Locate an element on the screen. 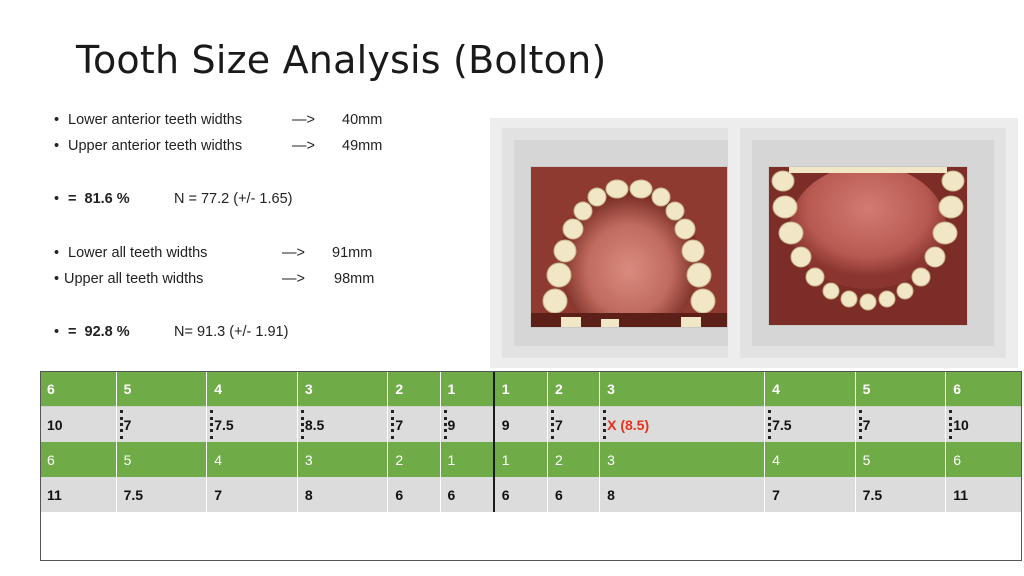  table-row-lower-widths: 11 7.5 7 8 6 6 6 6 8 7 7.5 11 is located at coordinates (531, 494).